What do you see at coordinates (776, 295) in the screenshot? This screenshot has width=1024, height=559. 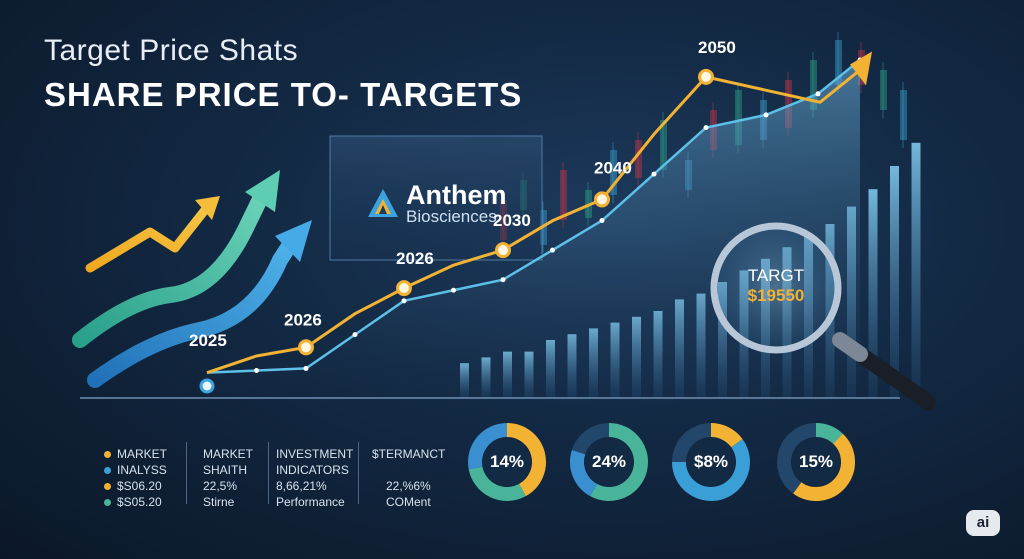 I see `magnifier-value: $19550` at bounding box center [776, 295].